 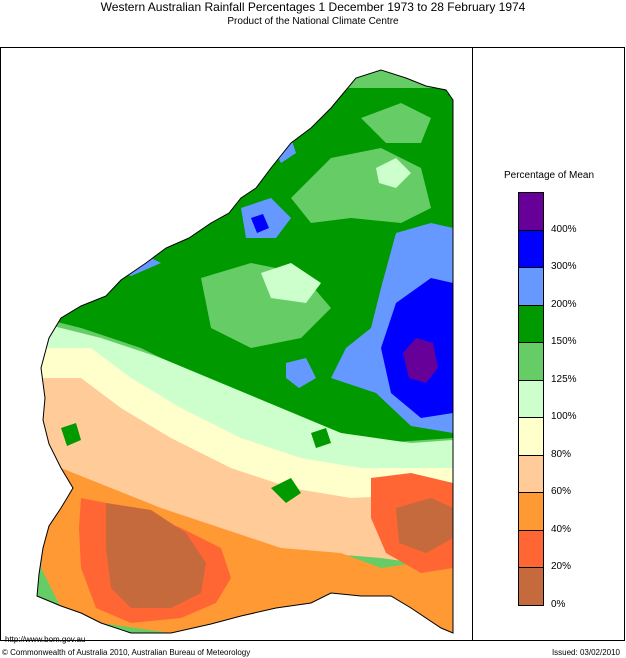 What do you see at coordinates (564, 341) in the screenshot?
I see `legend-tick-label: 150%` at bounding box center [564, 341].